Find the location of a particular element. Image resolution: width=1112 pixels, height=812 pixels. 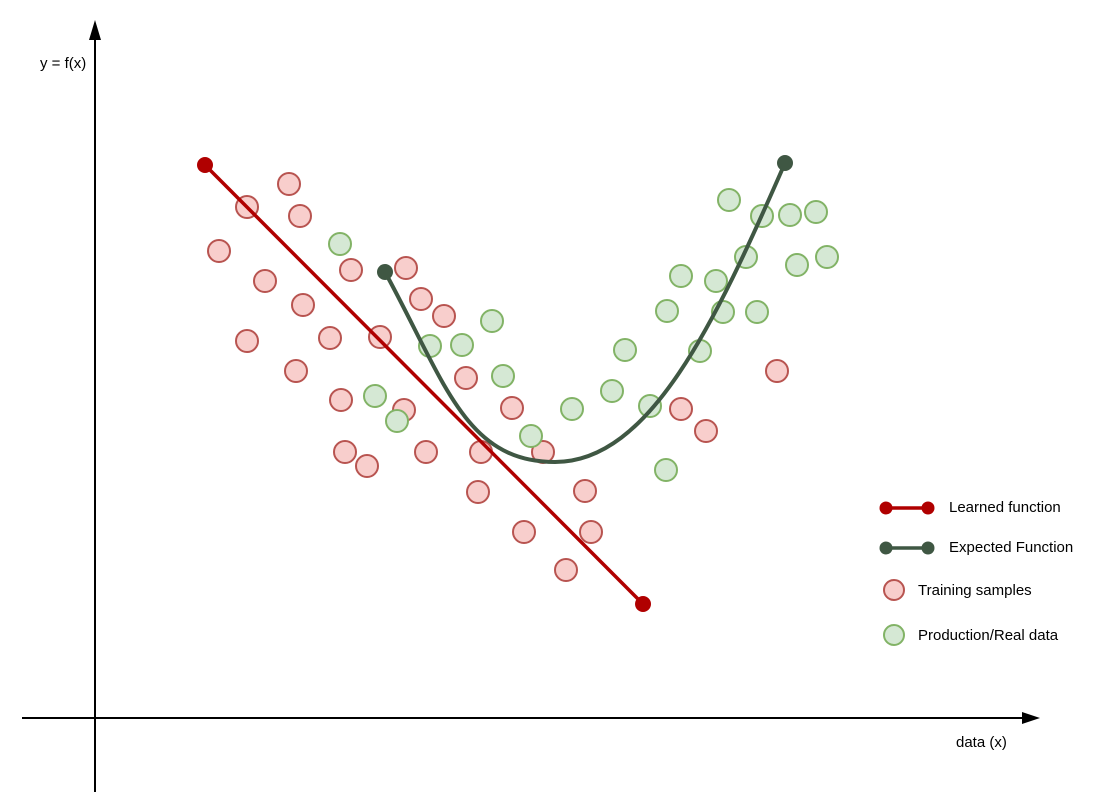

legend-item-learned-function: Learned function is located at coordinates (975, 507).